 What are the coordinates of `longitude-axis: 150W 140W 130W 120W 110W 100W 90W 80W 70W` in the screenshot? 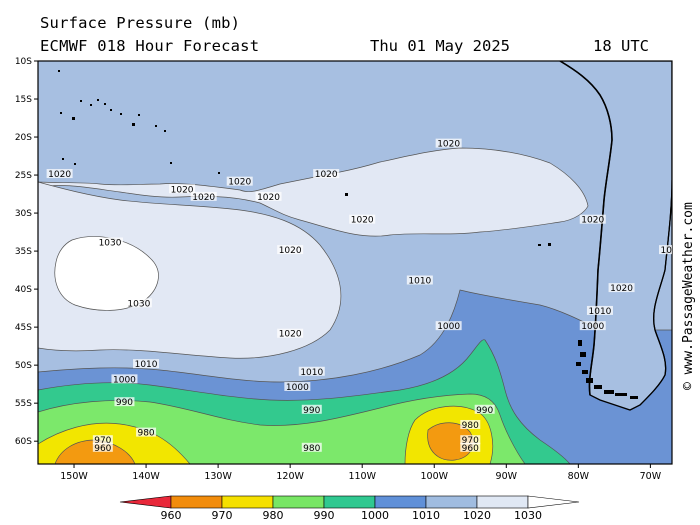 It's located at (361, 473).